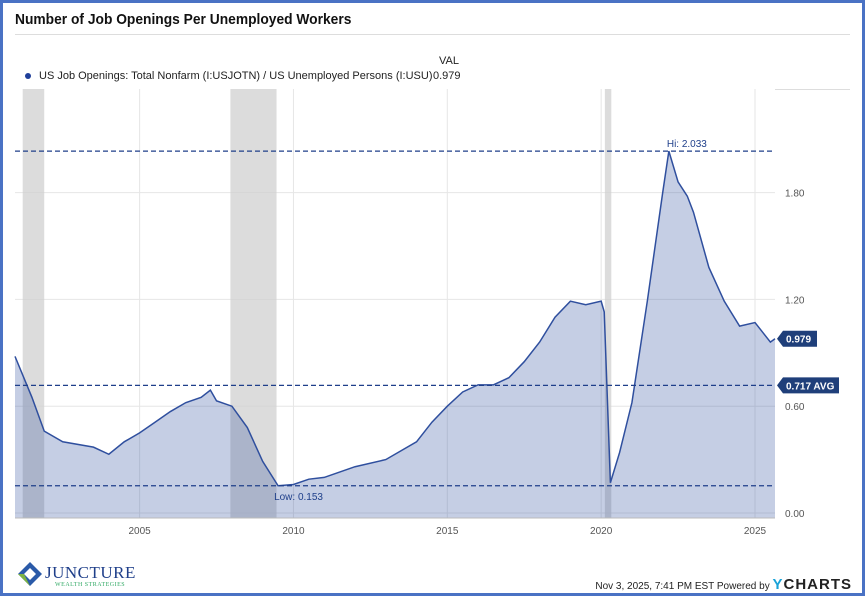 The image size is (865, 596). Describe the element at coordinates (90, 585) in the screenshot. I see `logo-subtitle: WEALTH STRATEGIES` at that location.